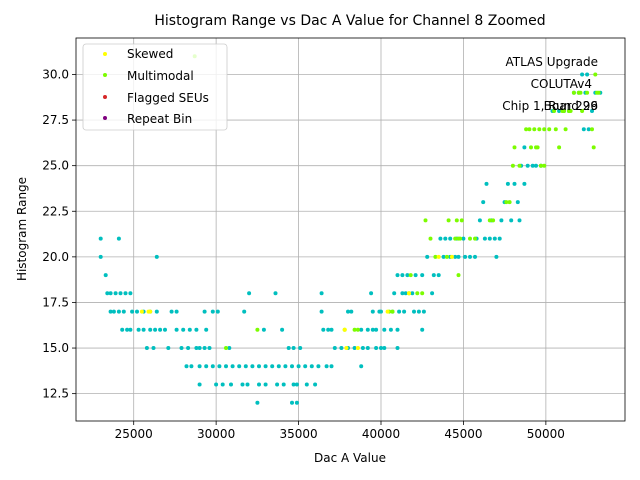 The image size is (640, 480). Describe the element at coordinates (105, 75) in the screenshot. I see `legend-marker-multimodal` at that location.